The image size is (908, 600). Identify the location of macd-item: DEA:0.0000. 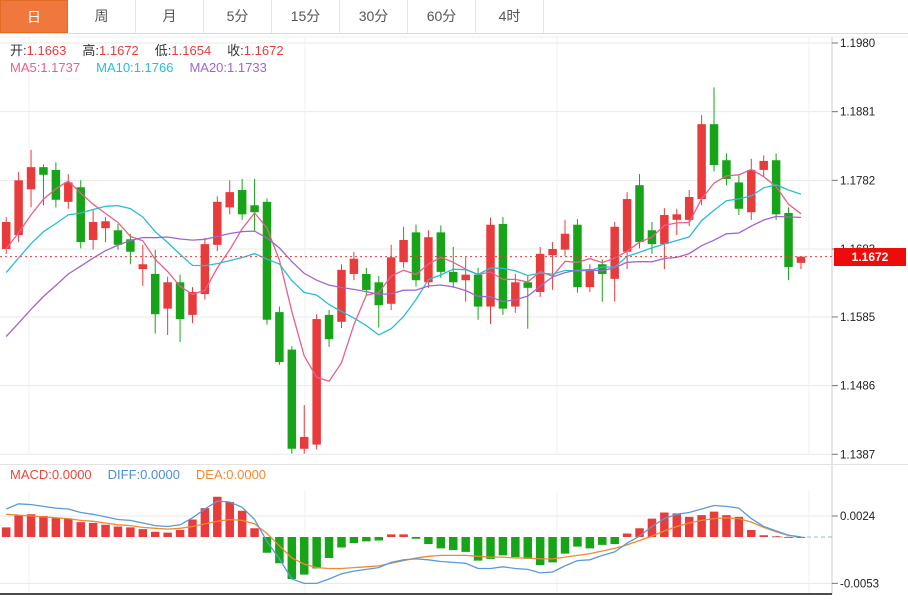
(231, 474).